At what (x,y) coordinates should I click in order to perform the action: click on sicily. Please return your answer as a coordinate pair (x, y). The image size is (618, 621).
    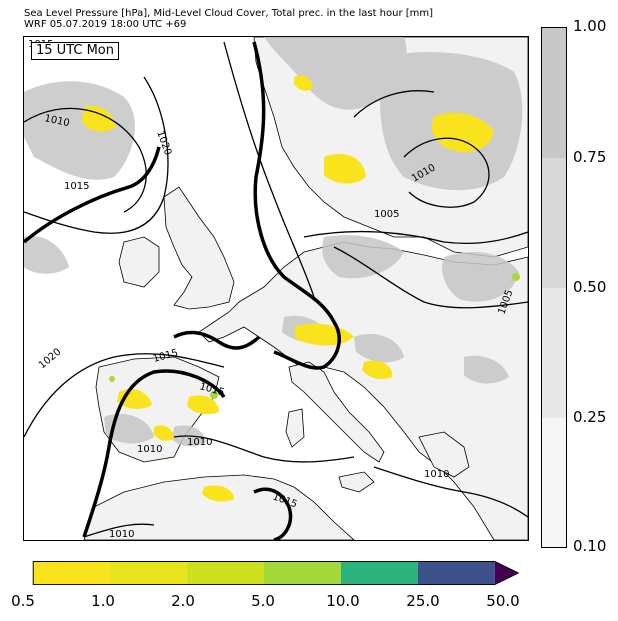
    Looking at the image, I should click on (356, 482).